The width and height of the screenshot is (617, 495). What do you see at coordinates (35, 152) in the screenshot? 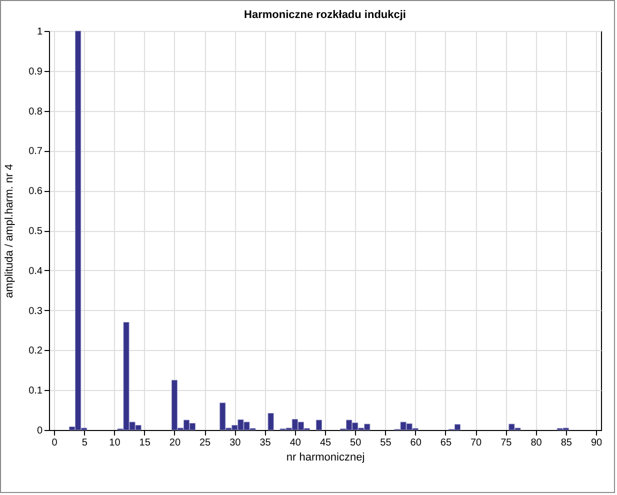
I see `y-tick-label: 0.7` at bounding box center [35, 152].